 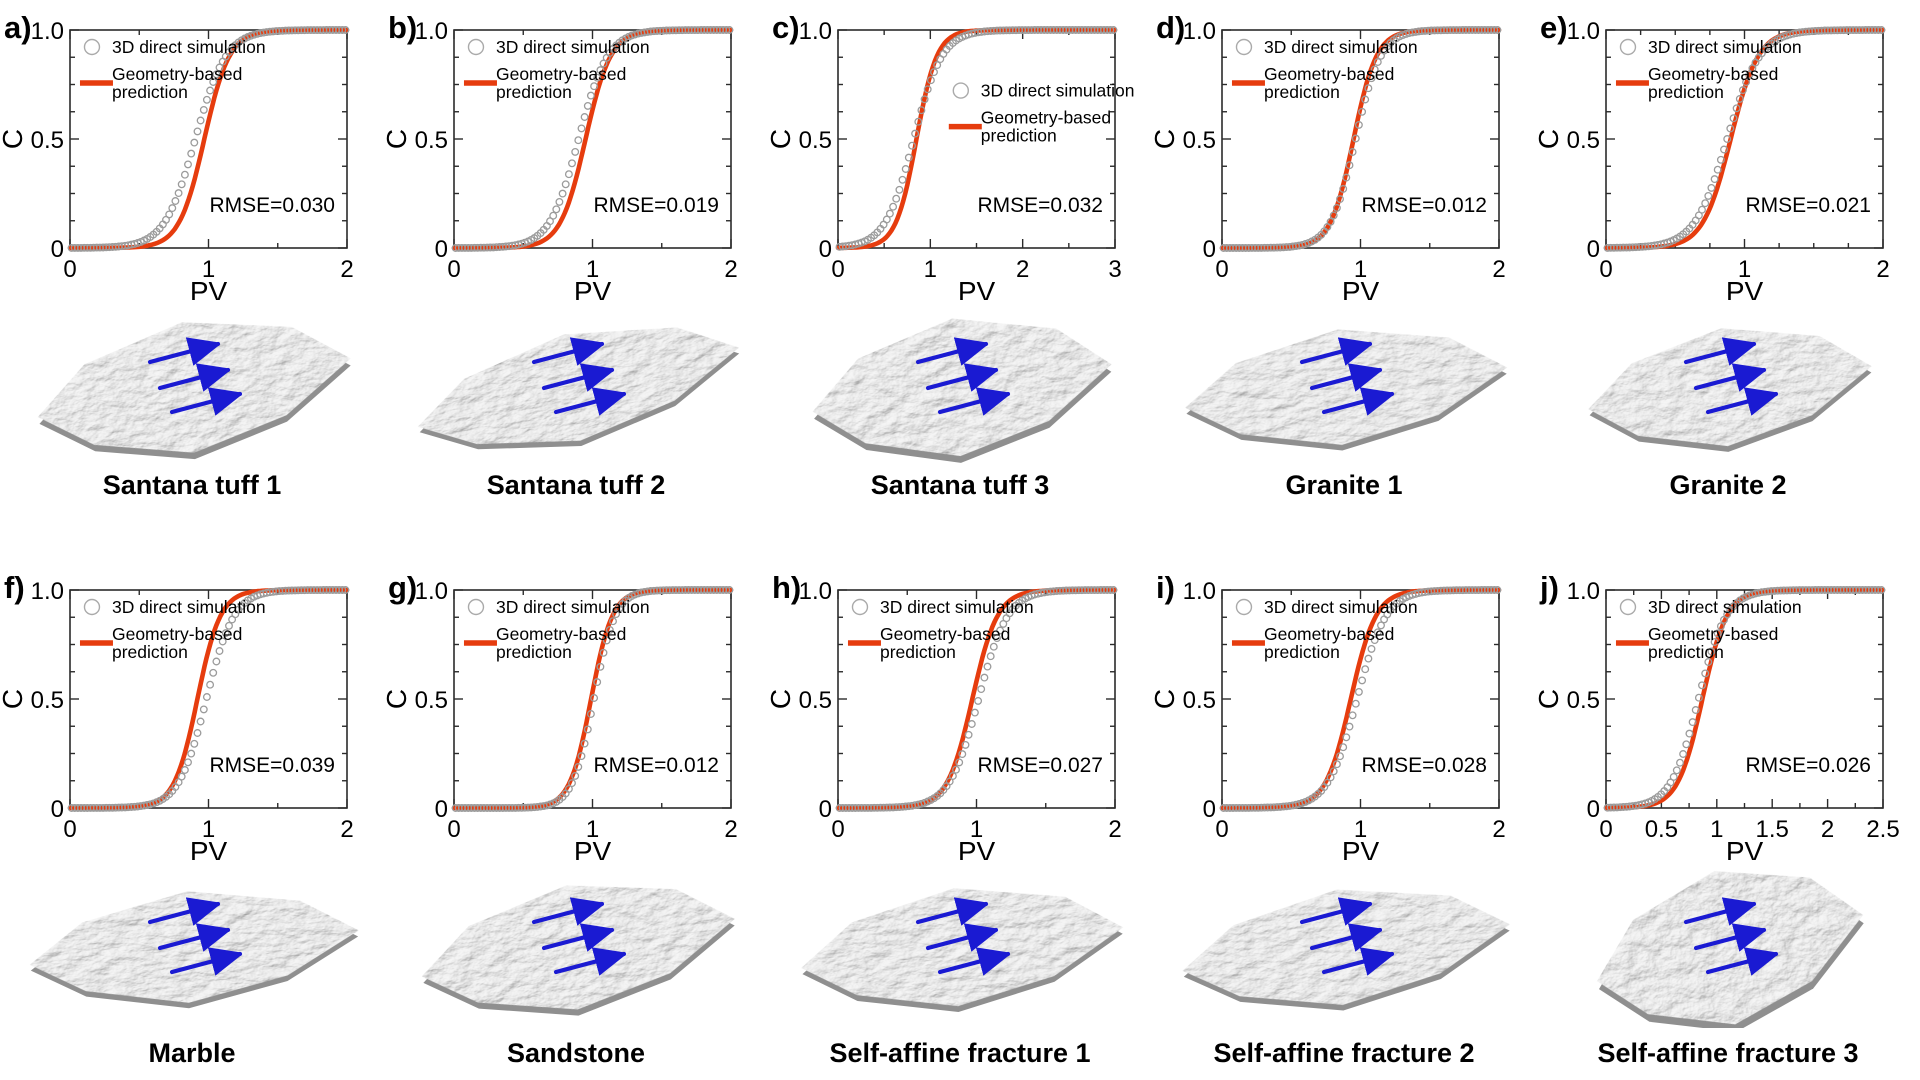 What do you see at coordinates (1041, 205) in the screenshot?
I see `rmse-label: RMSE=0.032` at bounding box center [1041, 205].